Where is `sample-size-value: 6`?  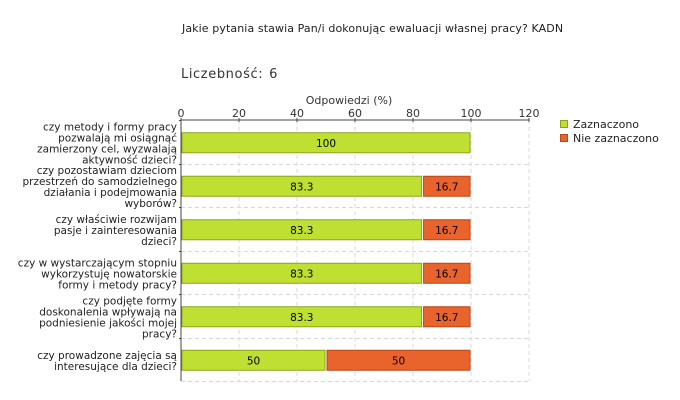
sample-size-value: 6 is located at coordinates (274, 74).